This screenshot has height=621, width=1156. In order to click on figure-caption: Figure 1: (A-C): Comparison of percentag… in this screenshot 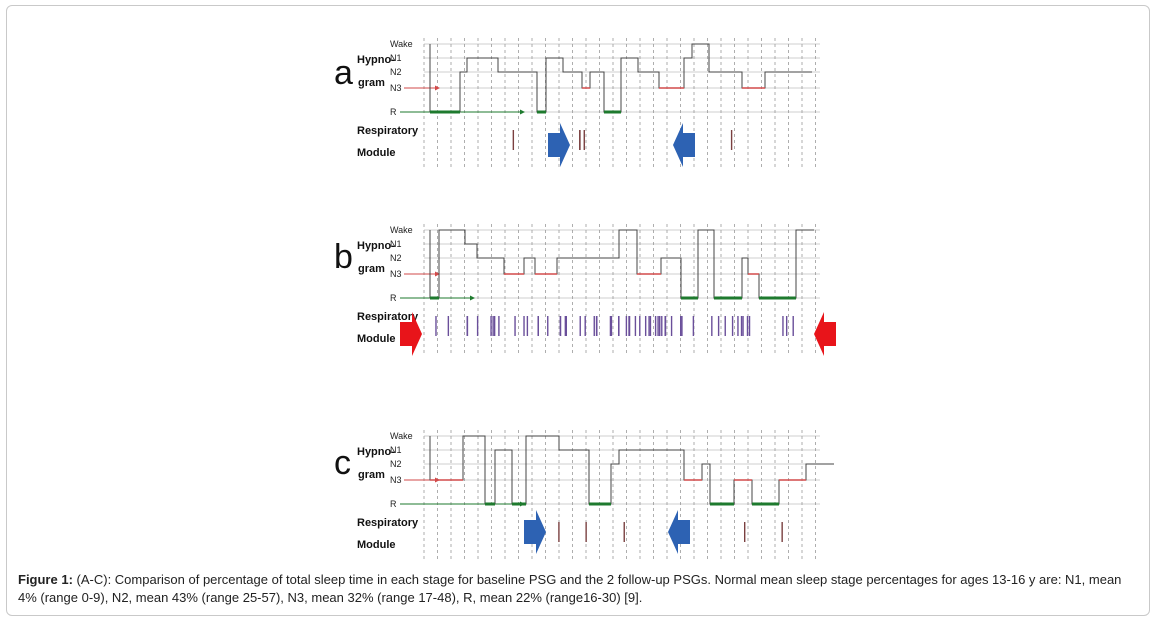, I will do `click(580, 589)`.